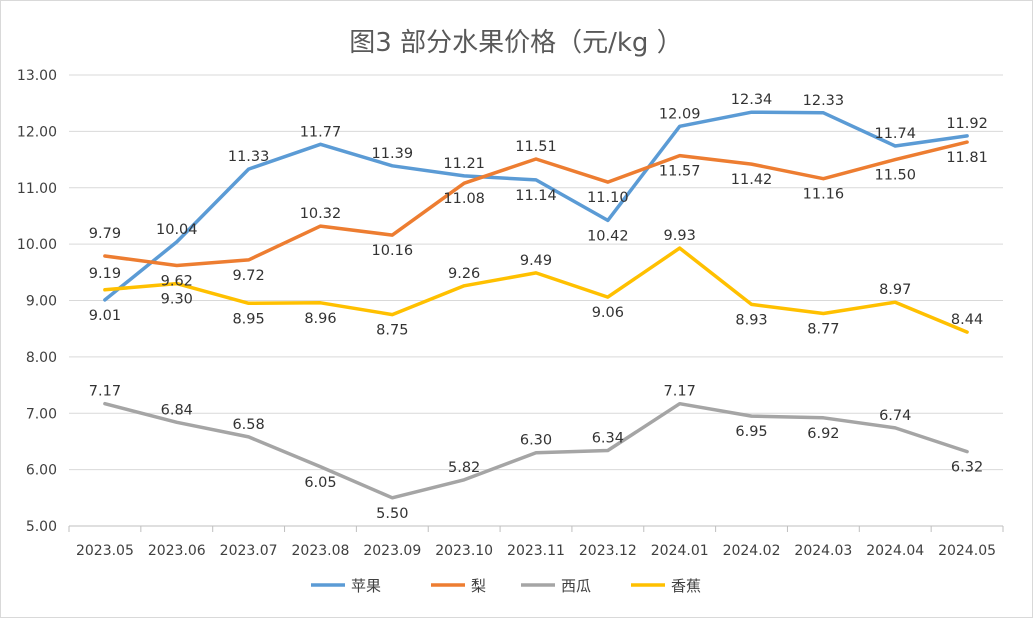  I want to click on y-tick-label: 13.00, so click(37, 76).